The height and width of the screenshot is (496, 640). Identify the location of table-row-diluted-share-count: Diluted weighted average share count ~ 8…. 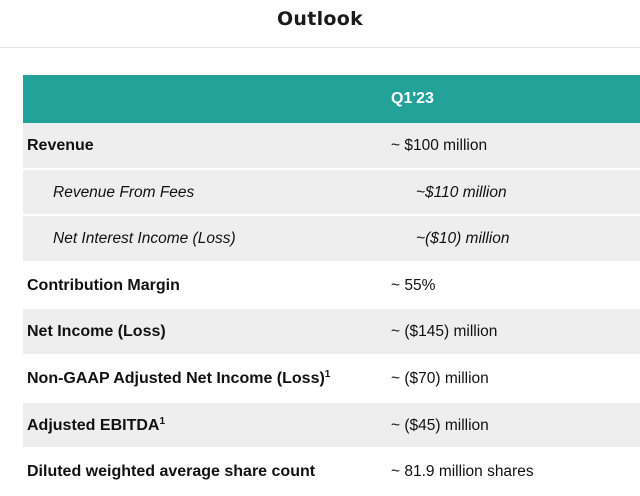
(331, 472).